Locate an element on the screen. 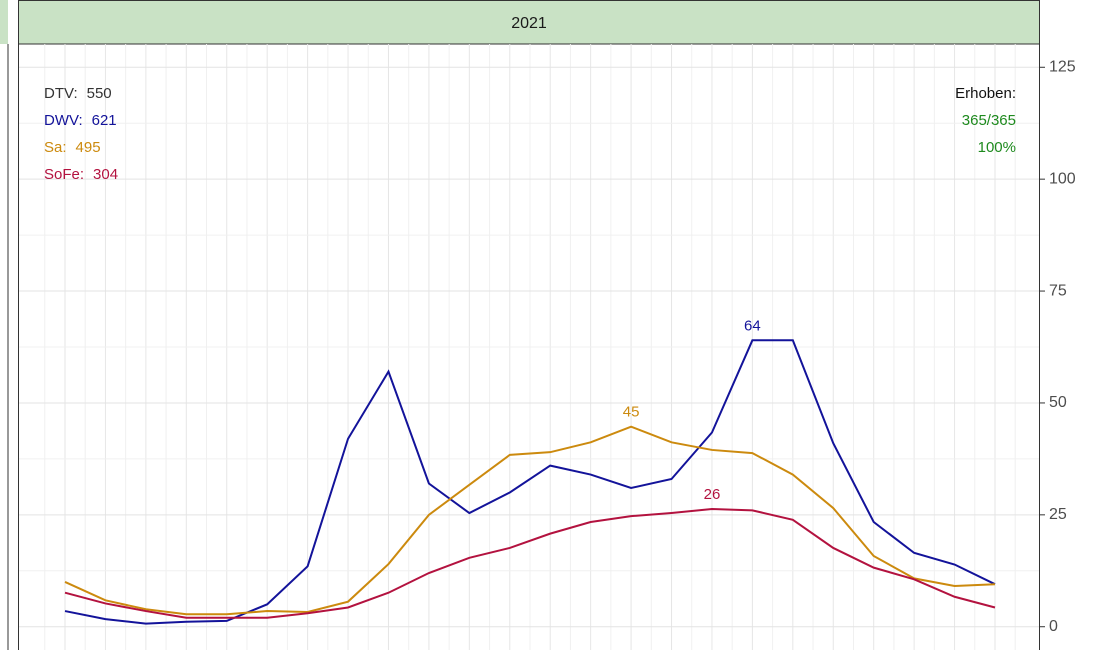  data-label: 45 is located at coordinates (631, 412).